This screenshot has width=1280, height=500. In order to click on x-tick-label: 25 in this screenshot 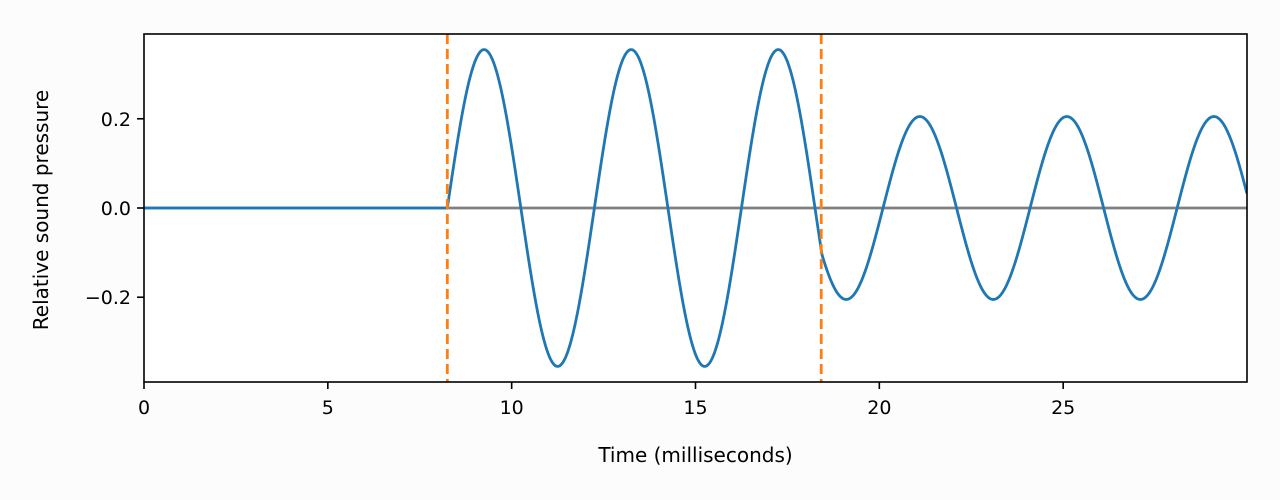, I will do `click(1063, 408)`.